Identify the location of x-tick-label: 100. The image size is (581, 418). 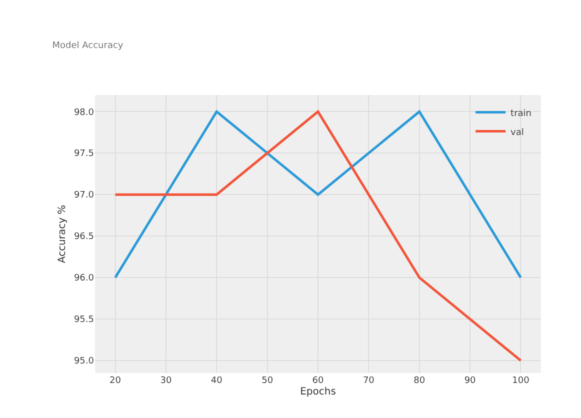
(521, 381).